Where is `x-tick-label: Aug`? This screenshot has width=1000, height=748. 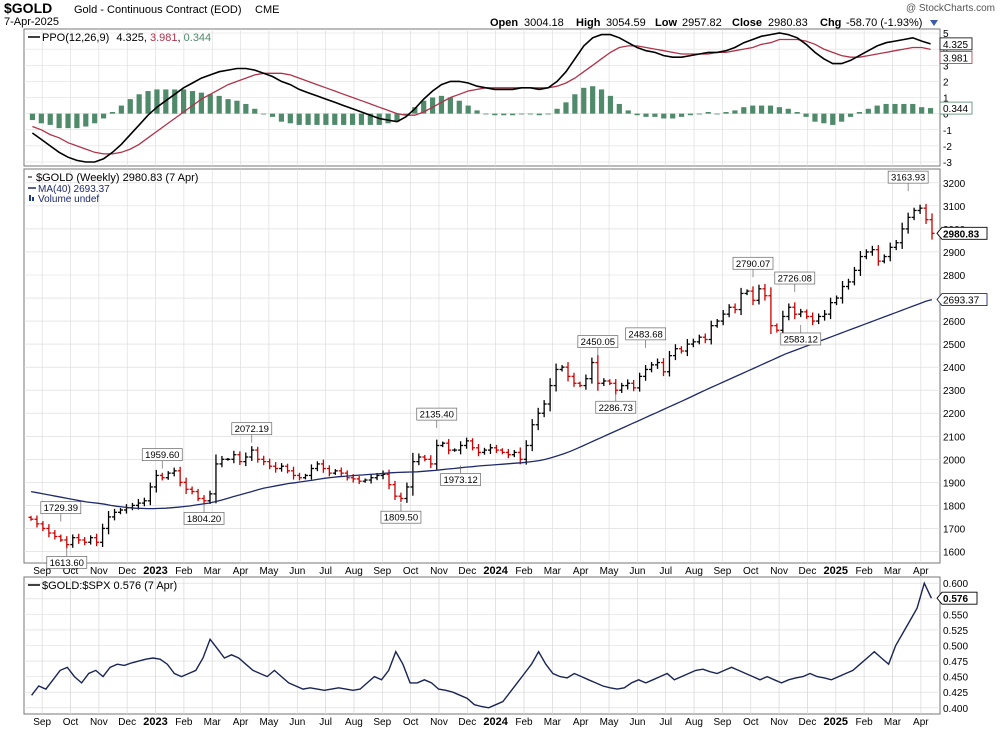
x-tick-label: Aug is located at coordinates (694, 722).